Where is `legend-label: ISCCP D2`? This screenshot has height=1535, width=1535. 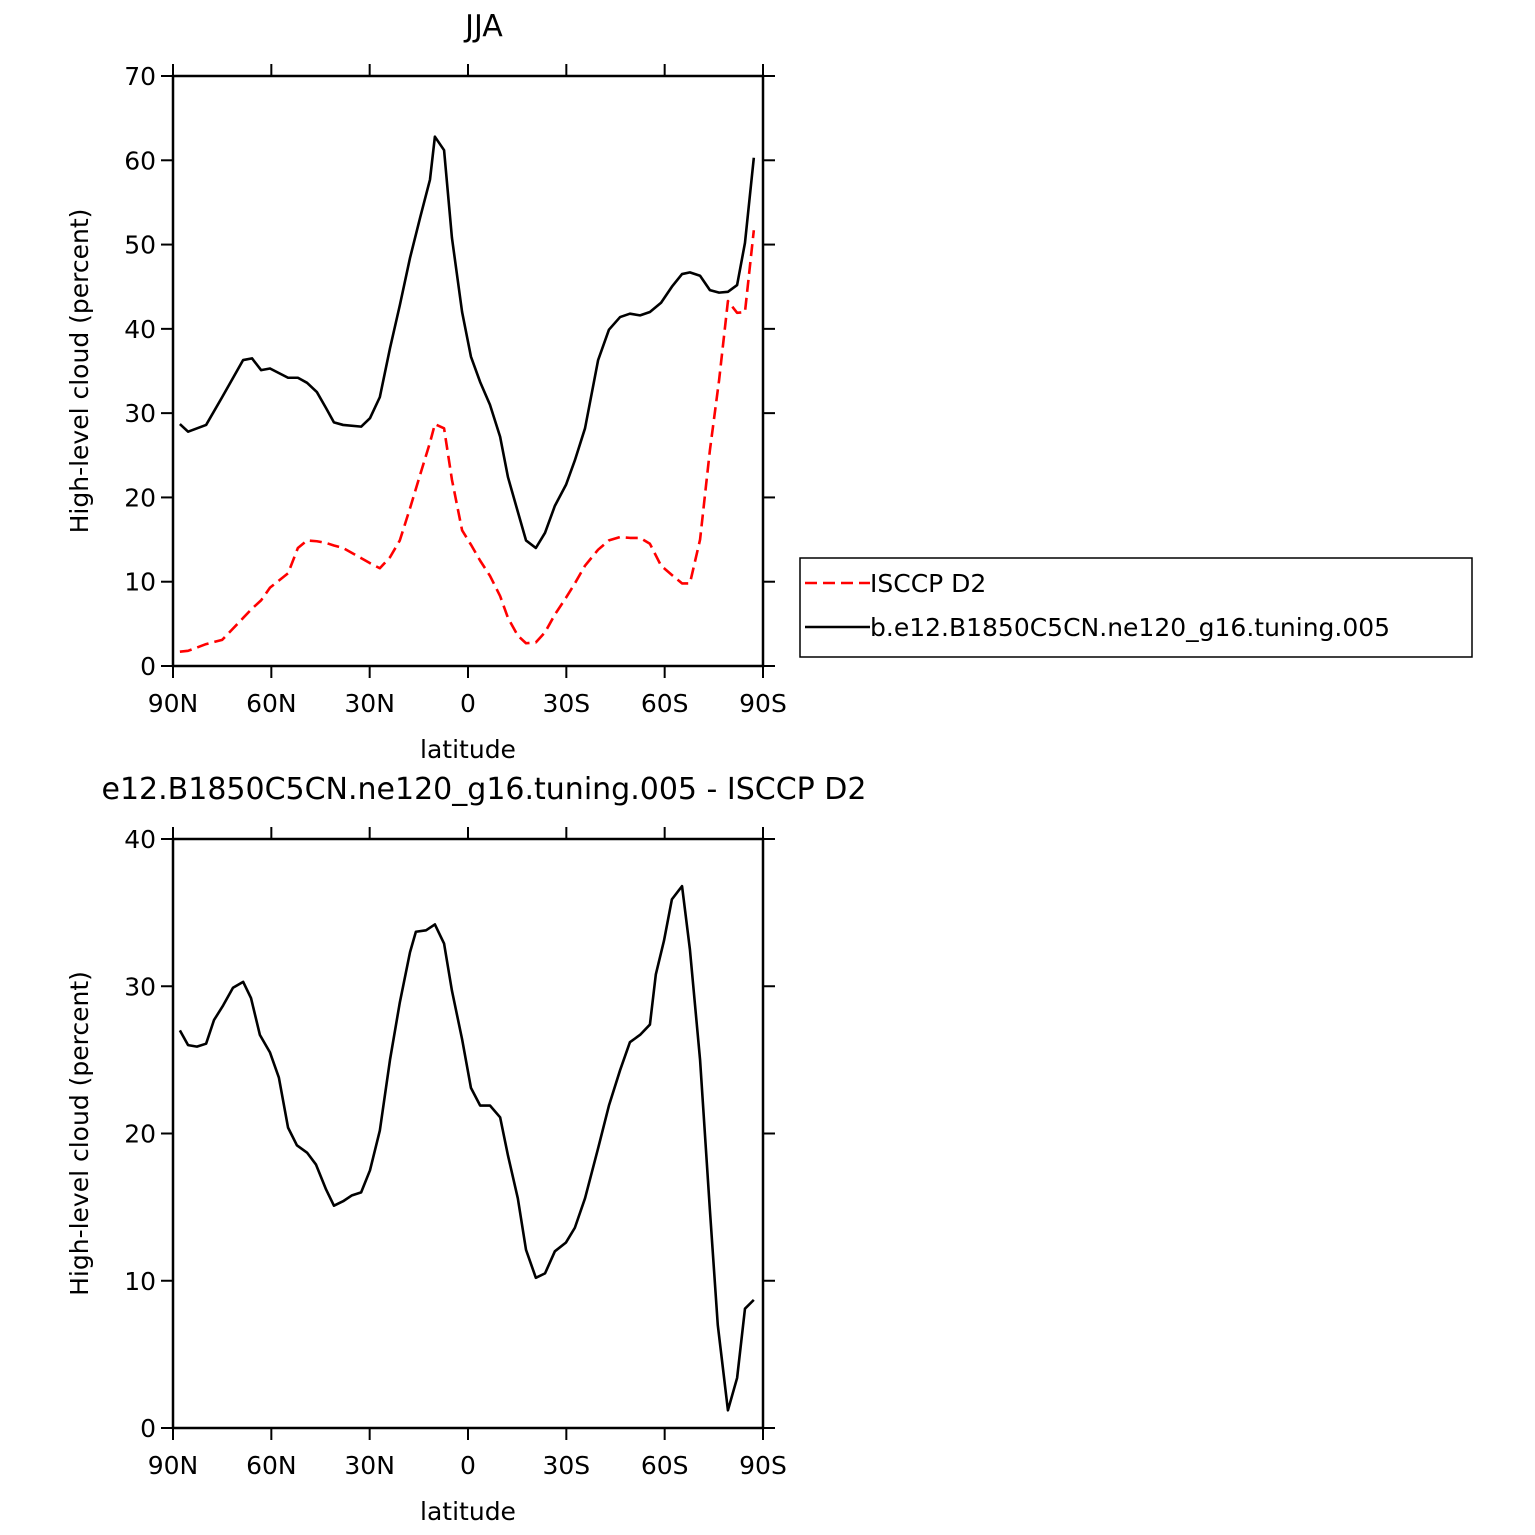
legend-label: ISCCP D2 is located at coordinates (928, 583).